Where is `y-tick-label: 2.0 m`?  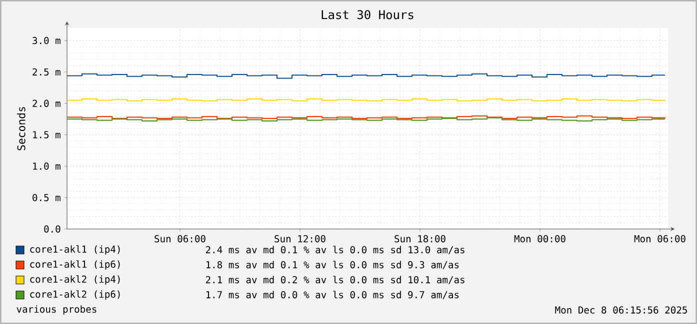 y-tick-label: 2.0 m is located at coordinates (46, 103).